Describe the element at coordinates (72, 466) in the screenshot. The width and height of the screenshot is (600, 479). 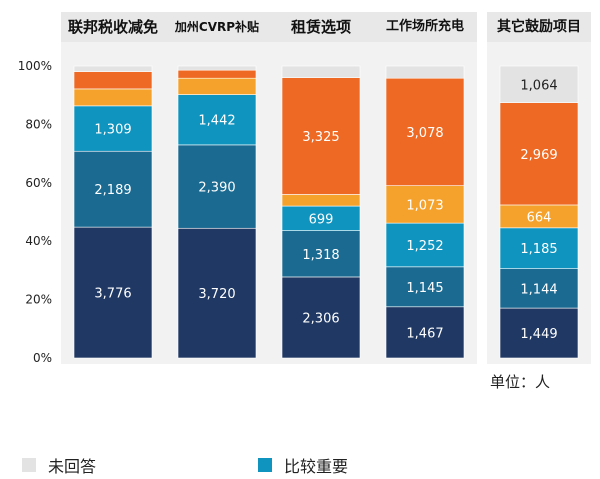
I see `legend-label: 未回答` at that location.